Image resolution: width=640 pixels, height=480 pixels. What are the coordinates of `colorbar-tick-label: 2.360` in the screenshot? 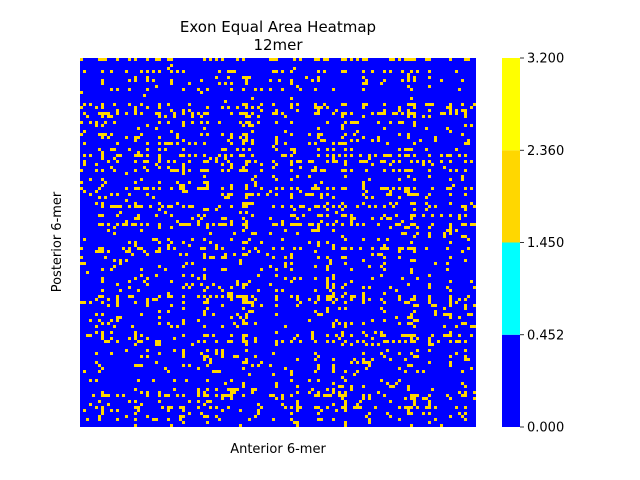 It's located at (545, 151).